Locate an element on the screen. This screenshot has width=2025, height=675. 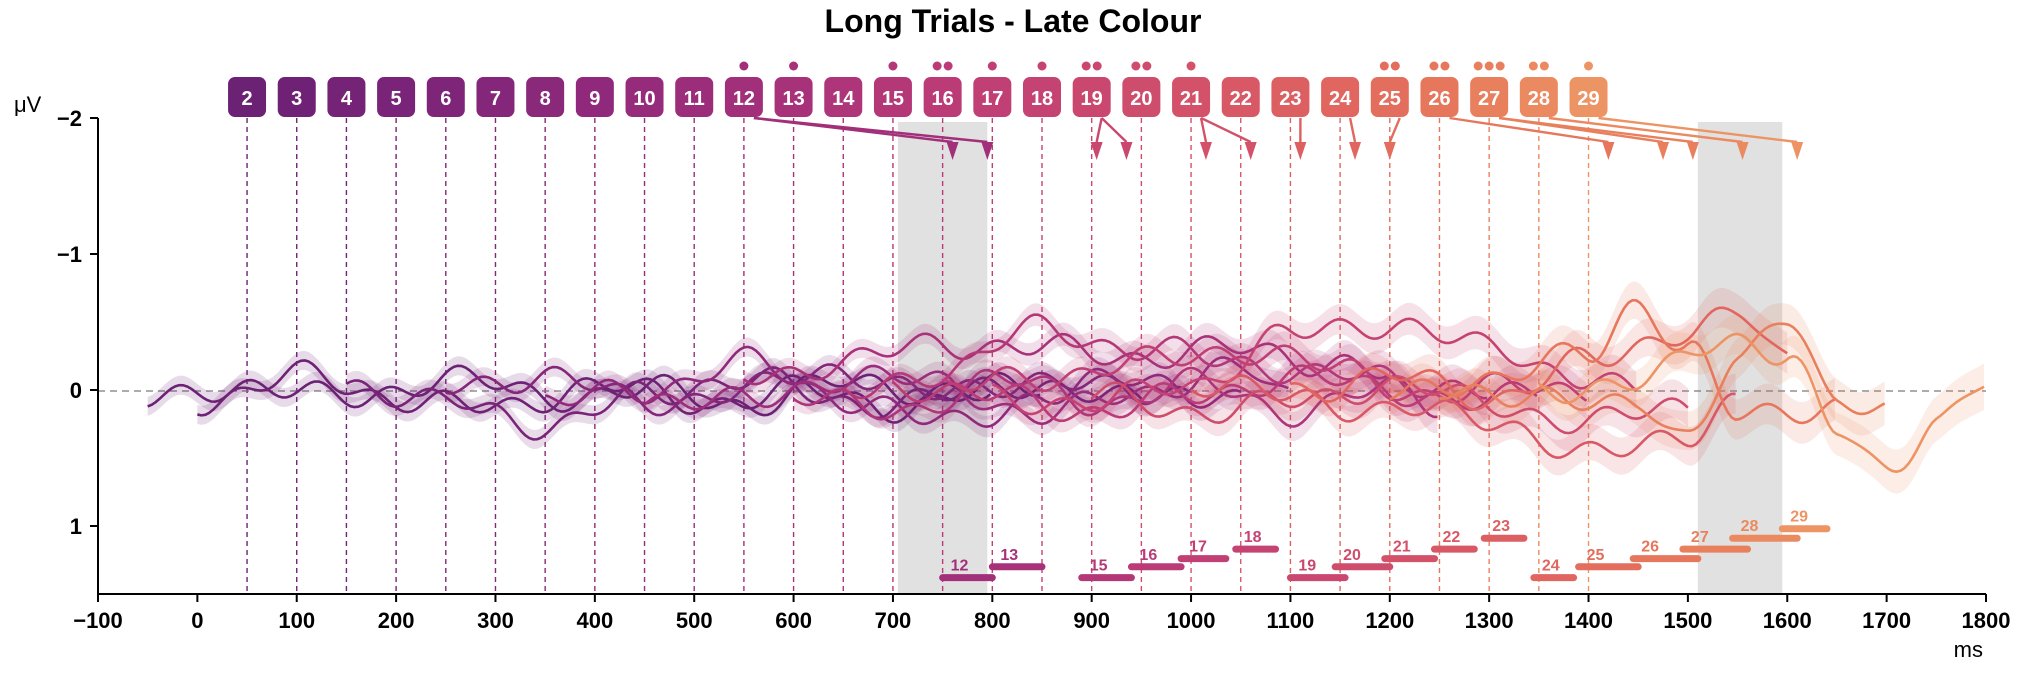
x-tick-label: 500 is located at coordinates (694, 620).